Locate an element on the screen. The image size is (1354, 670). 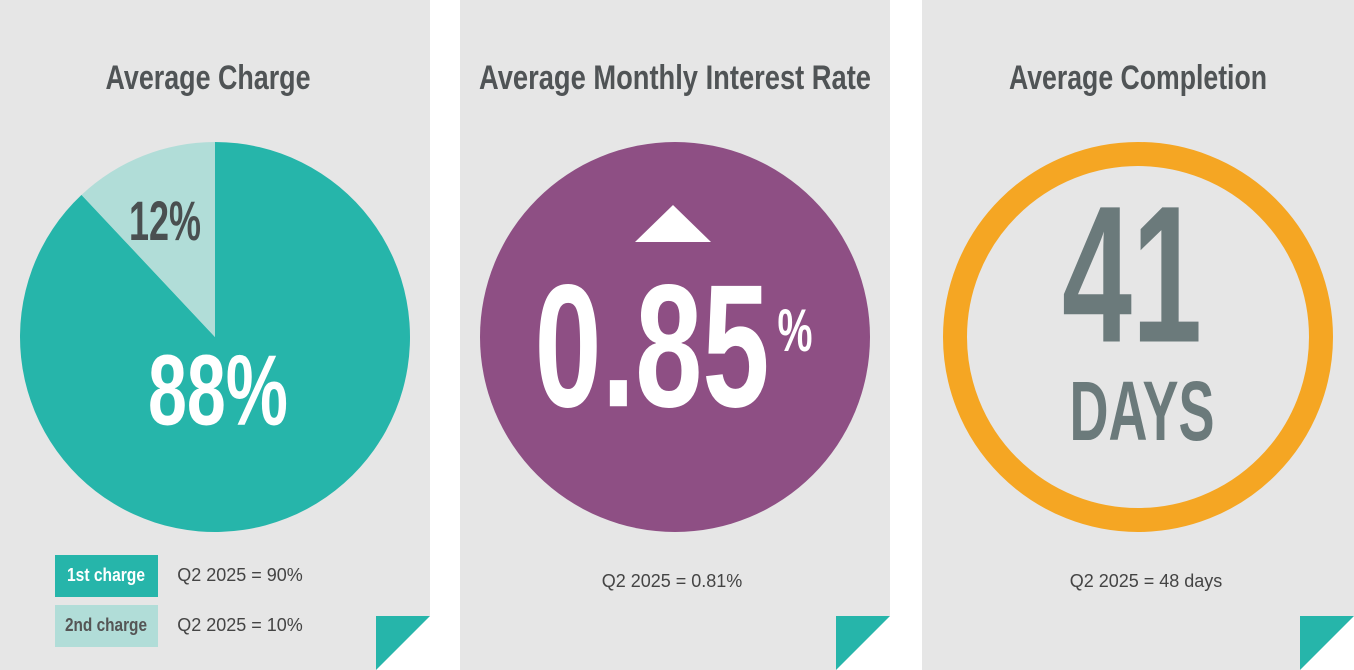
slice-label: 88% is located at coordinates (218, 390).